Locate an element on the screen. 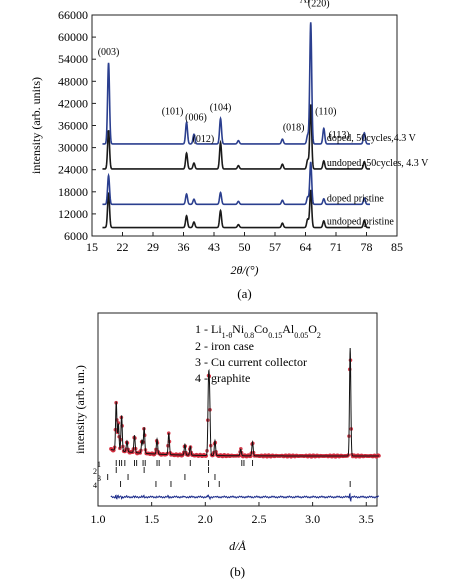 This screenshot has height=588, width=452. peak-annotation-113: (113) is located at coordinates (338, 135).